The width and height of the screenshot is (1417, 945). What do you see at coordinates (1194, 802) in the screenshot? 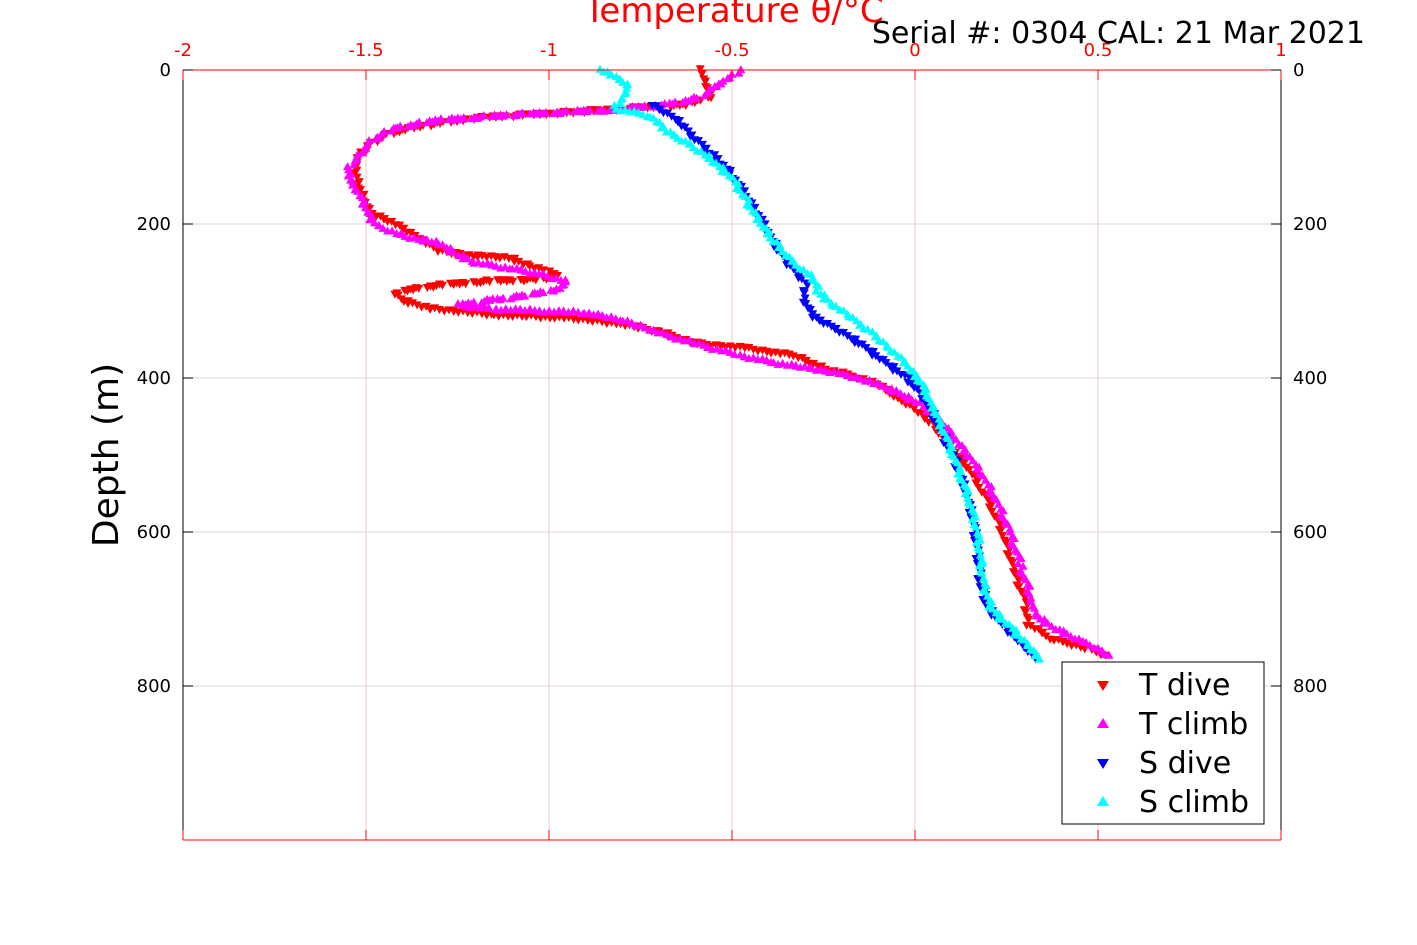
I see `legend-label-s-climb: S climb` at bounding box center [1194, 802].